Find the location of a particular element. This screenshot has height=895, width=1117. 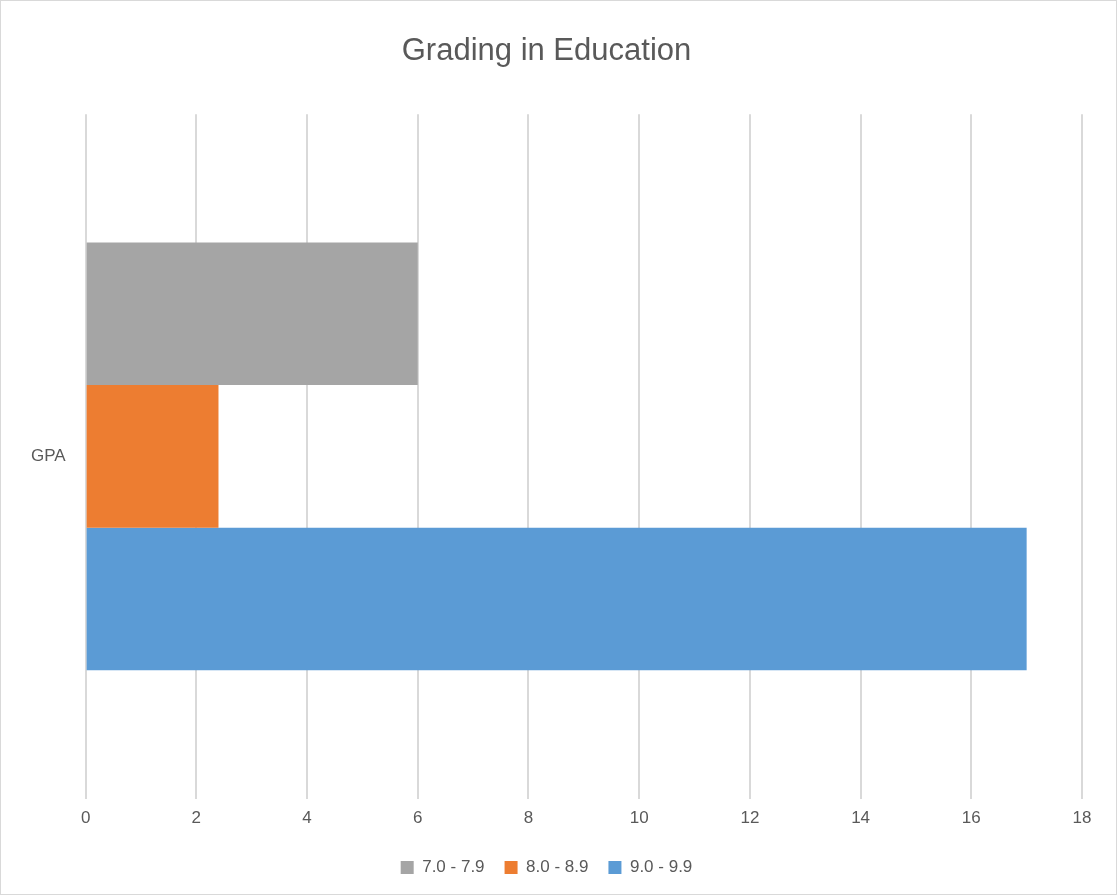

x-tick-label: 0 is located at coordinates (85, 818).